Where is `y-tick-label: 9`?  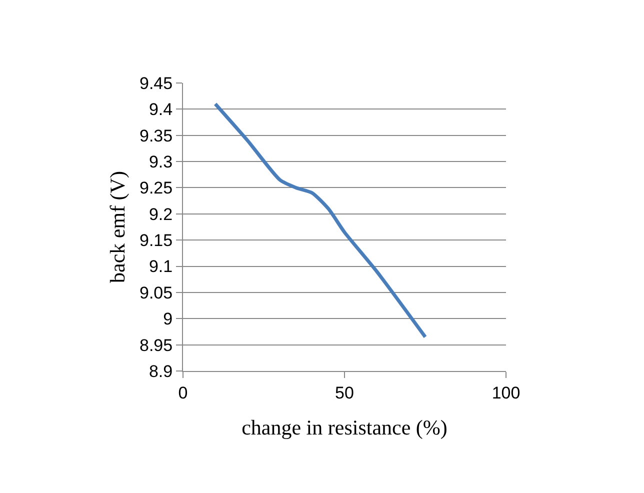
y-tick-label: 9 is located at coordinates (168, 319).